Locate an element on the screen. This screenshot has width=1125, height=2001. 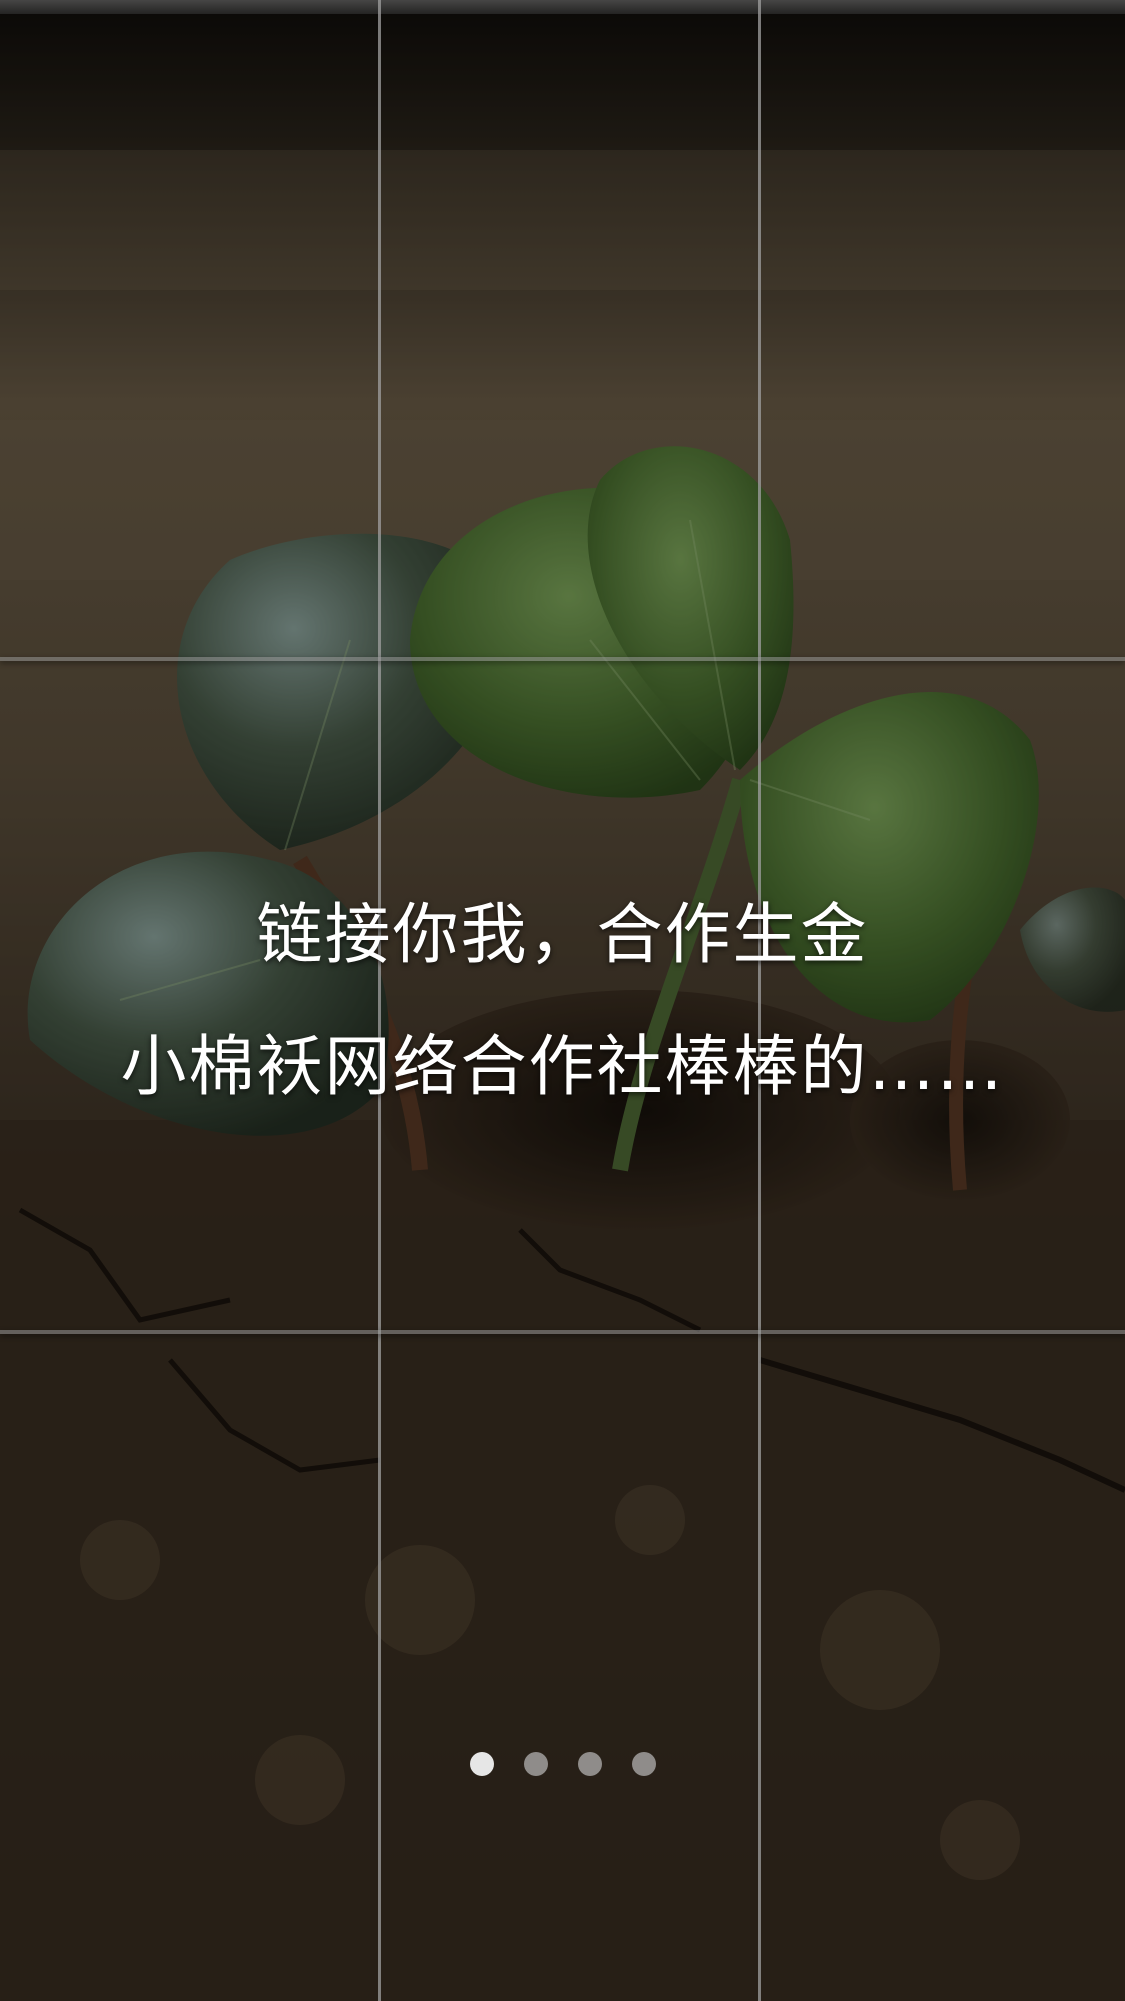
page-indicator is located at coordinates (562, 1764).